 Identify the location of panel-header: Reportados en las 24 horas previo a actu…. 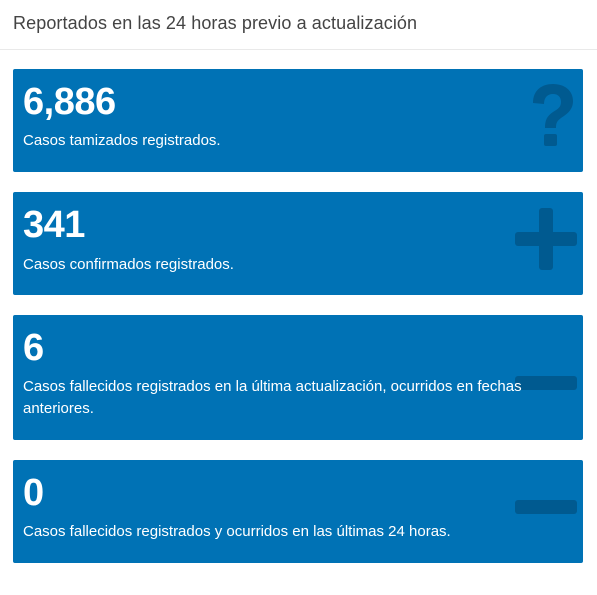
(298, 25).